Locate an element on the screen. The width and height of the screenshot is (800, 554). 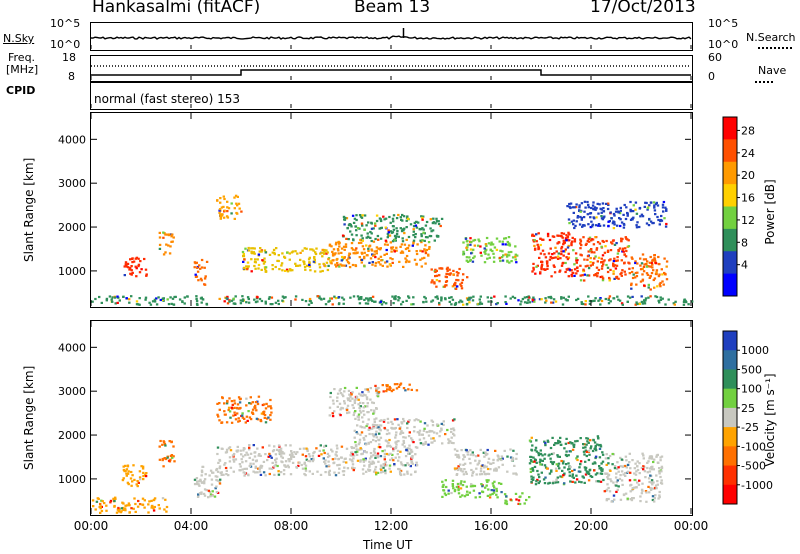
x-tick-label-4: 16:00 is located at coordinates (491, 526).